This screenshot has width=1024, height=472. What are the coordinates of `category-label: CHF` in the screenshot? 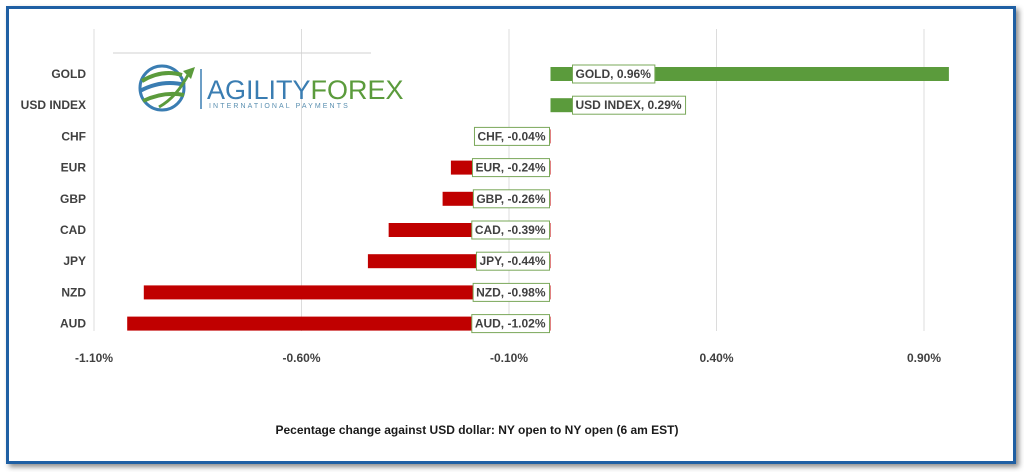 It's located at (73, 136).